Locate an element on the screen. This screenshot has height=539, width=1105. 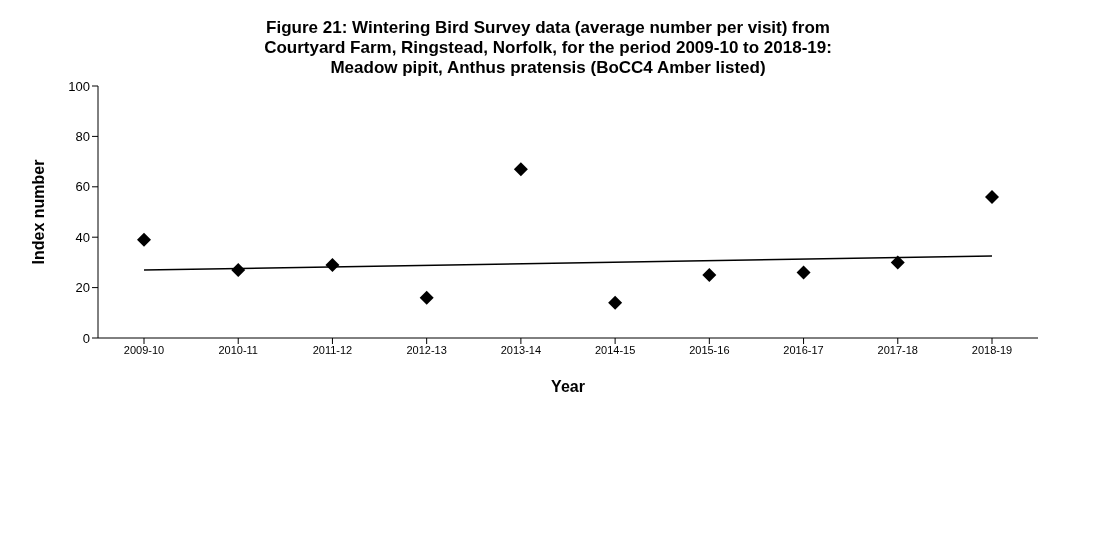
x-tick-label: 2010-11 is located at coordinates (238, 349).